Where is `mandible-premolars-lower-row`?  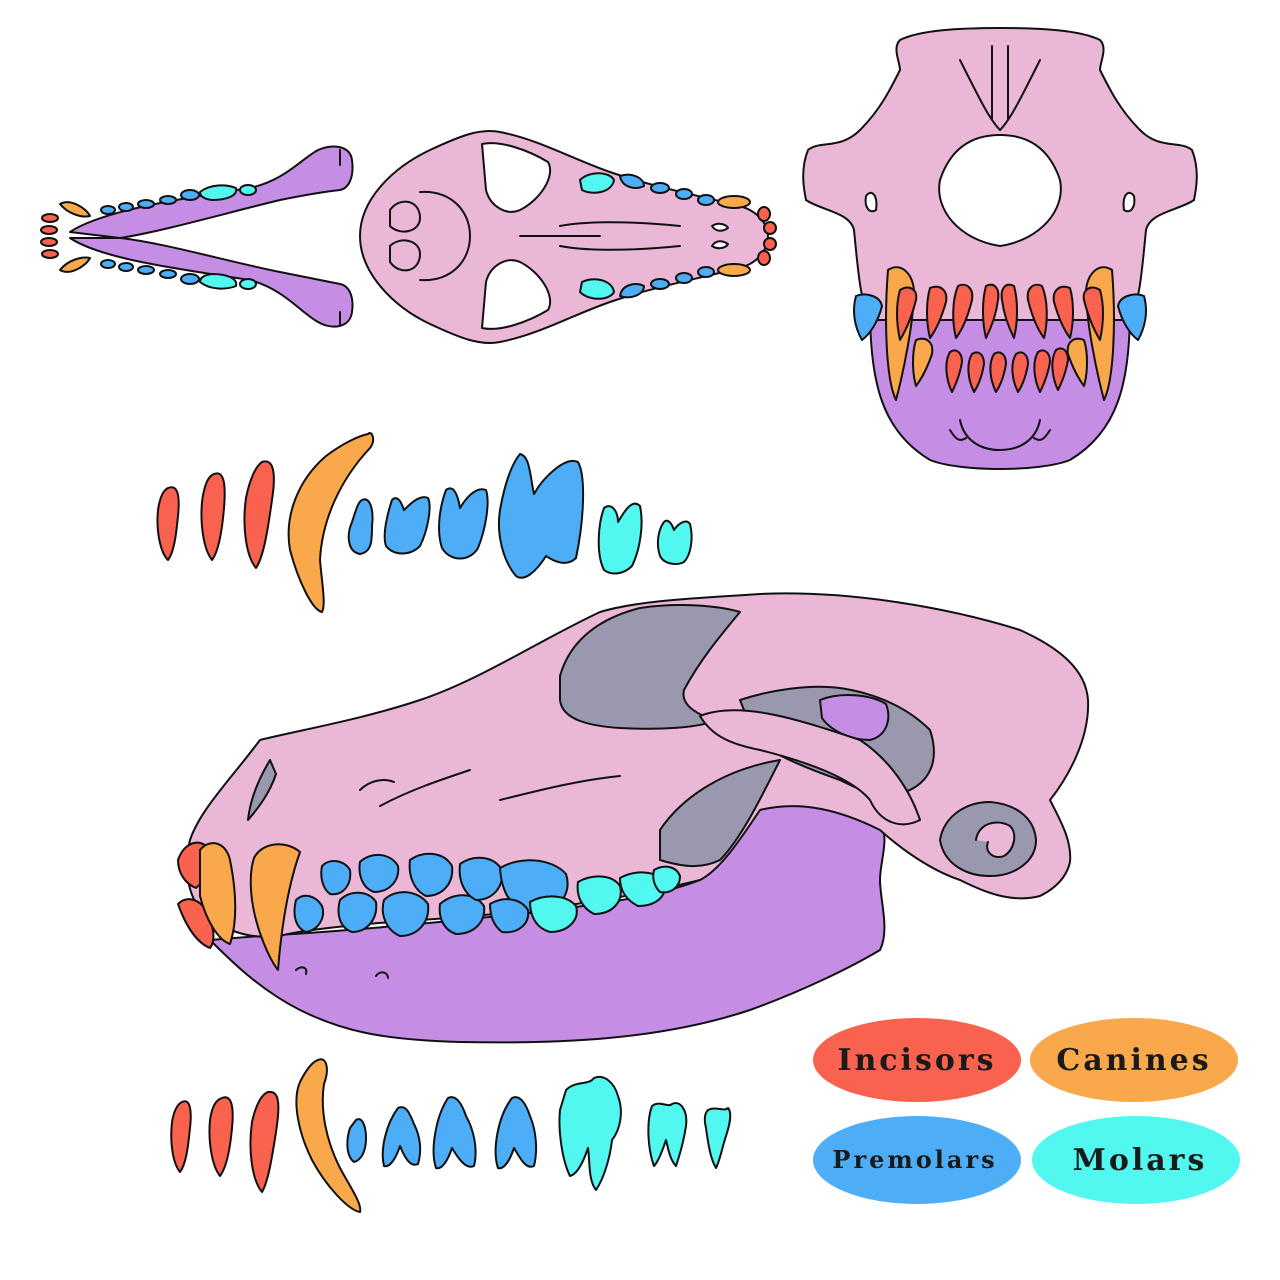 mandible-premolars-lower-row is located at coordinates (150, 272).